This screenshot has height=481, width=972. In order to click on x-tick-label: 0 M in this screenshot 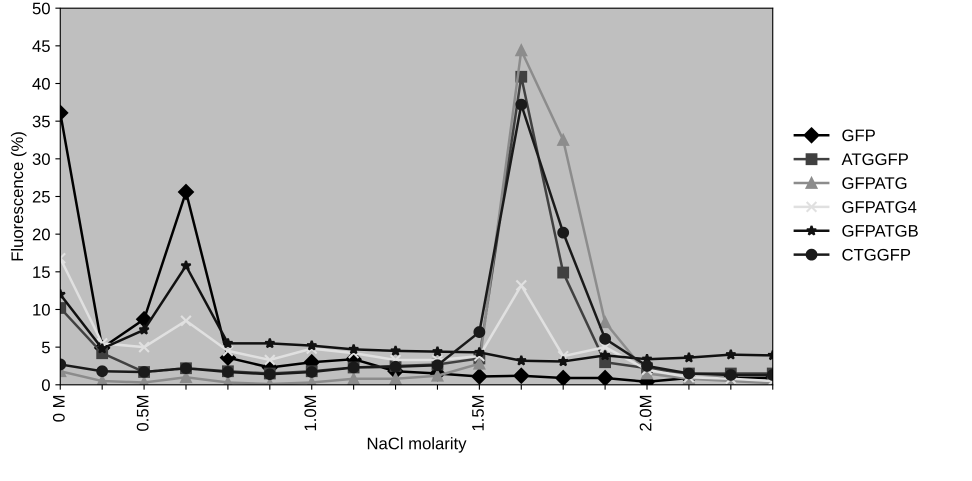, I will do `click(58, 409)`.